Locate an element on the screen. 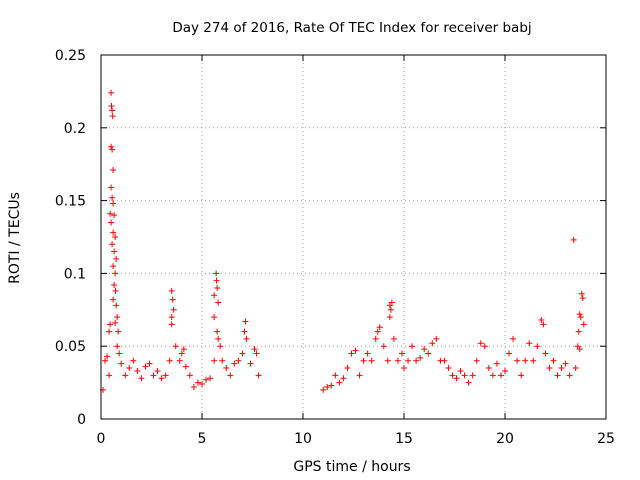 The height and width of the screenshot is (480, 640). y-axis-label: ROTI / TECUs is located at coordinates (15, 238).